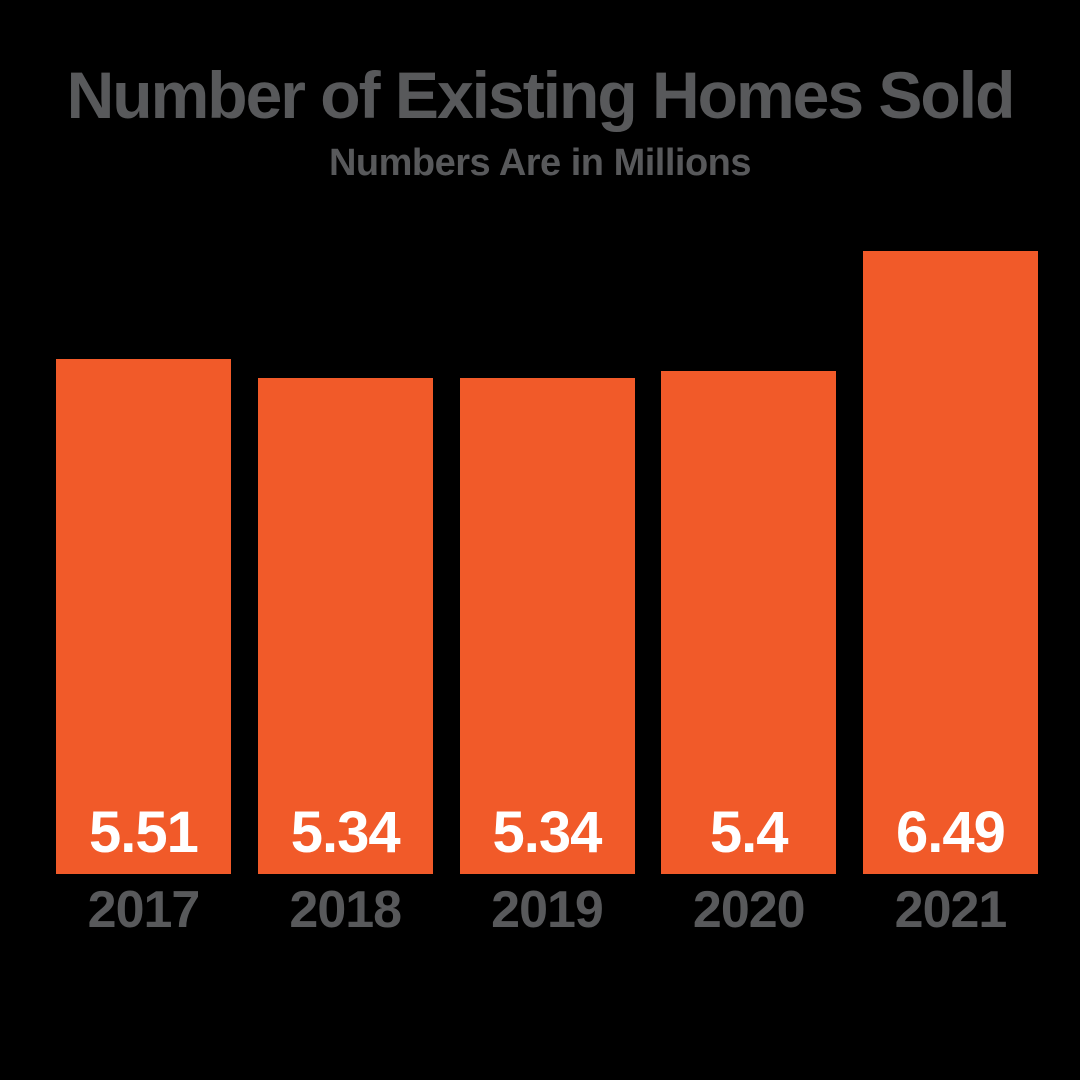  What do you see at coordinates (144, 910) in the screenshot?
I see `year-label: 2017` at bounding box center [144, 910].